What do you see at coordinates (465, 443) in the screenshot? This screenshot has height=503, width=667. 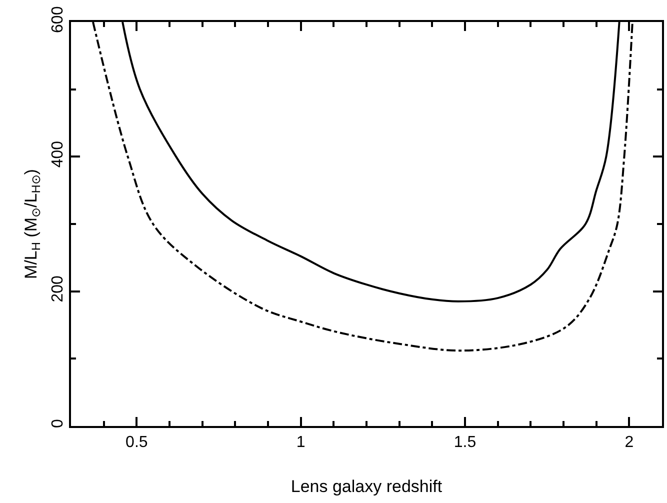 I see `x-tick-label: 1.5` at bounding box center [465, 443].